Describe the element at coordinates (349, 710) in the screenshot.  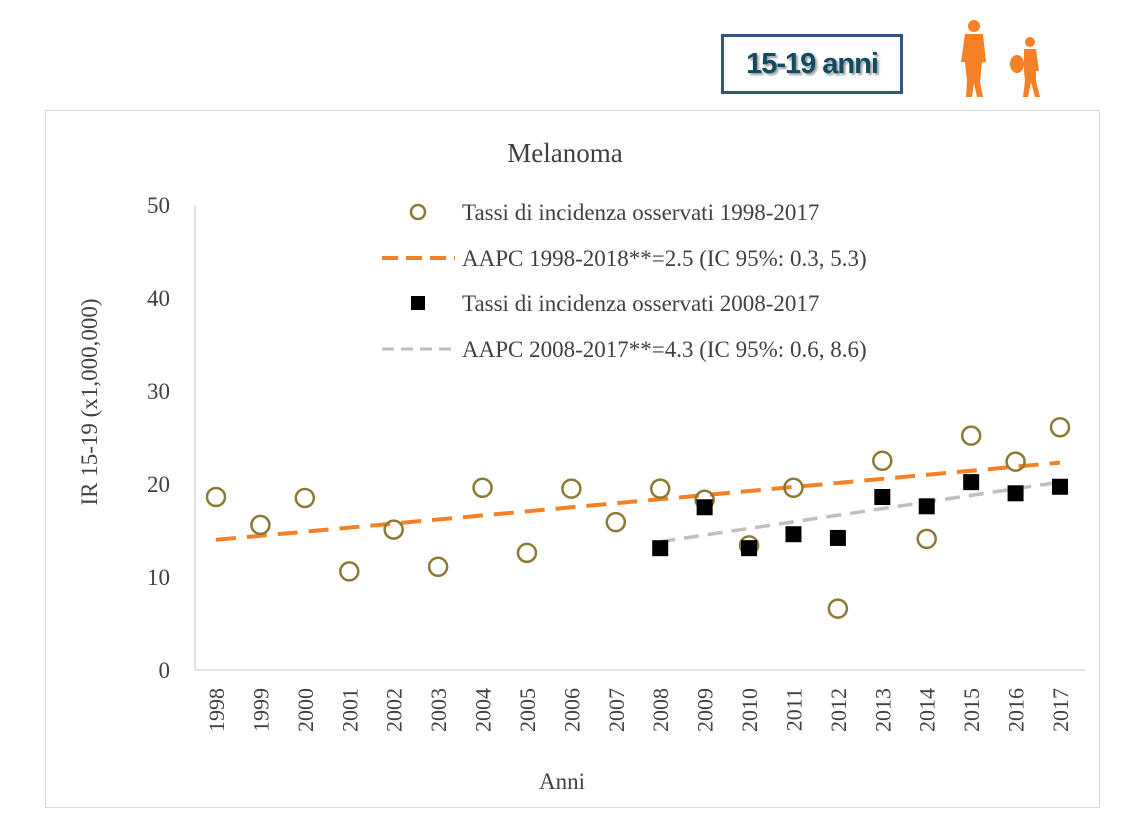
I see `x-tick-label: 2001` at that location.